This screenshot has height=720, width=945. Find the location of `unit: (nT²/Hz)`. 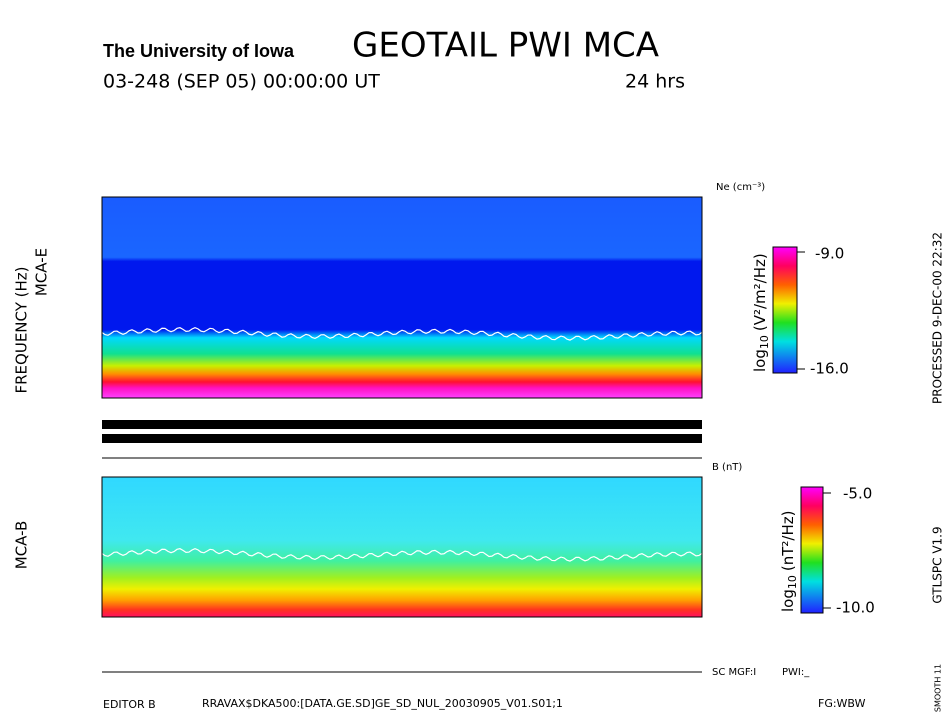

unit: (nT²/Hz) is located at coordinates (788, 541).